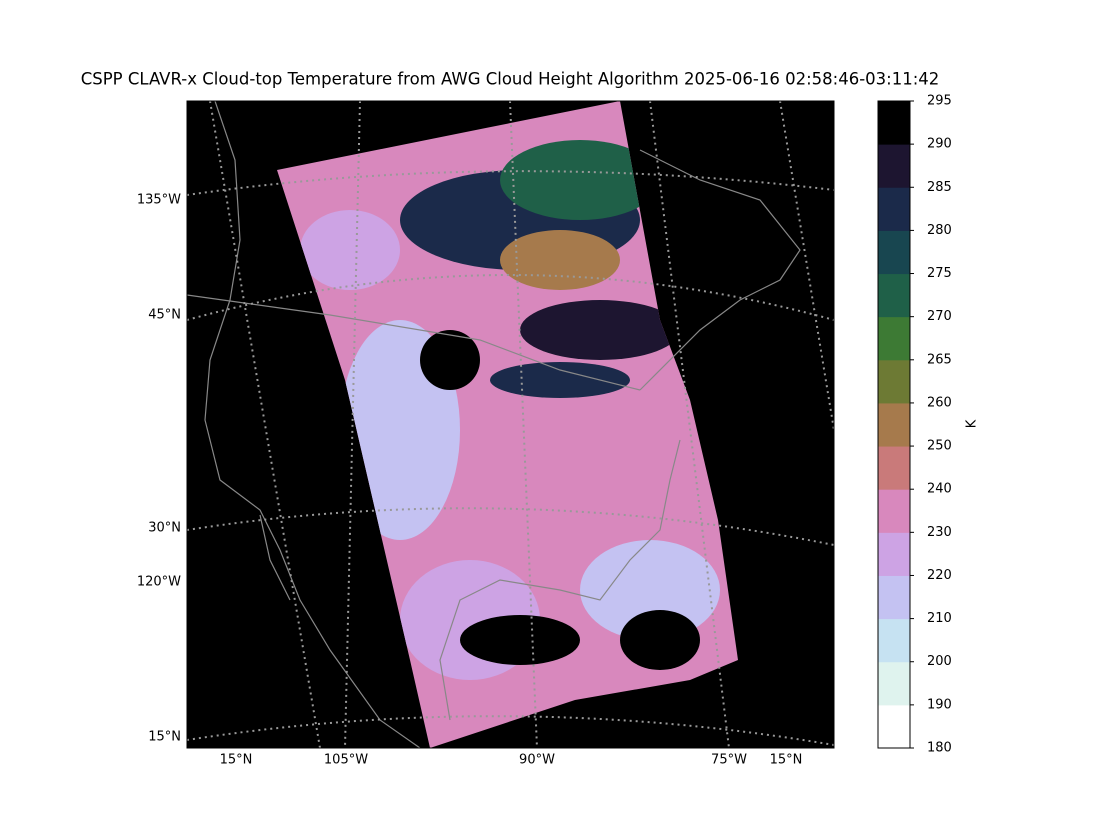 This screenshot has height=840, width=1120. What do you see at coordinates (939, 575) in the screenshot?
I see `colorbar-tick-label: 220` at bounding box center [939, 575].